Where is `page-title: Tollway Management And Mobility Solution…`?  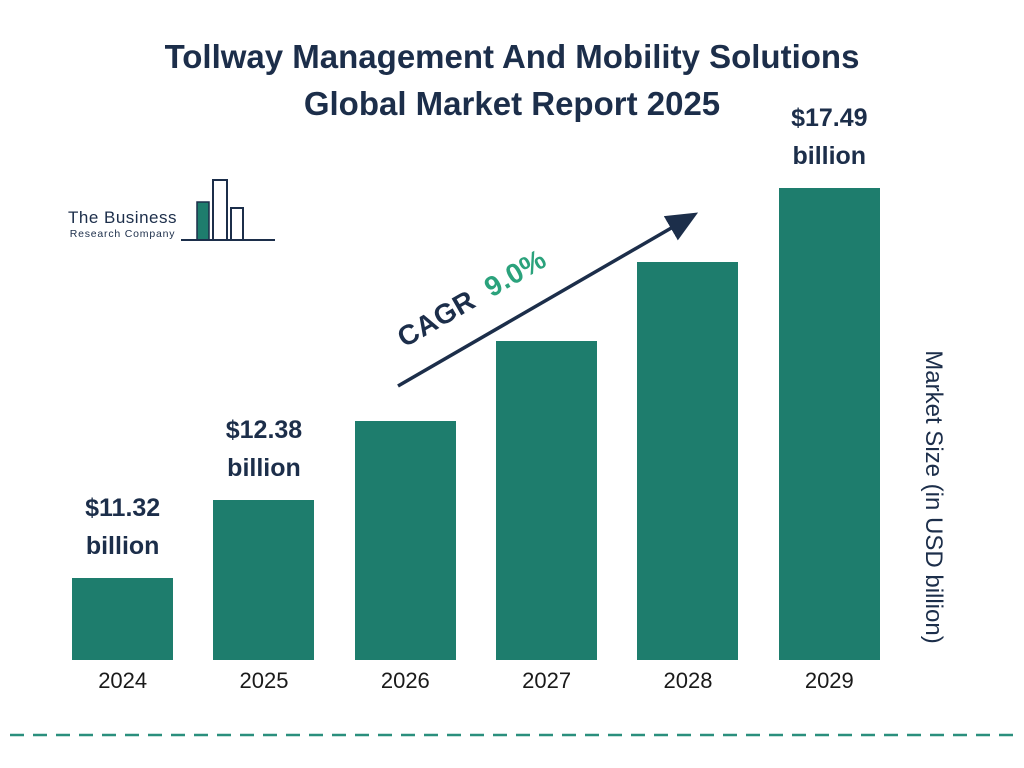 page-title: Tollway Management And Mobility Solution… is located at coordinates (512, 81).